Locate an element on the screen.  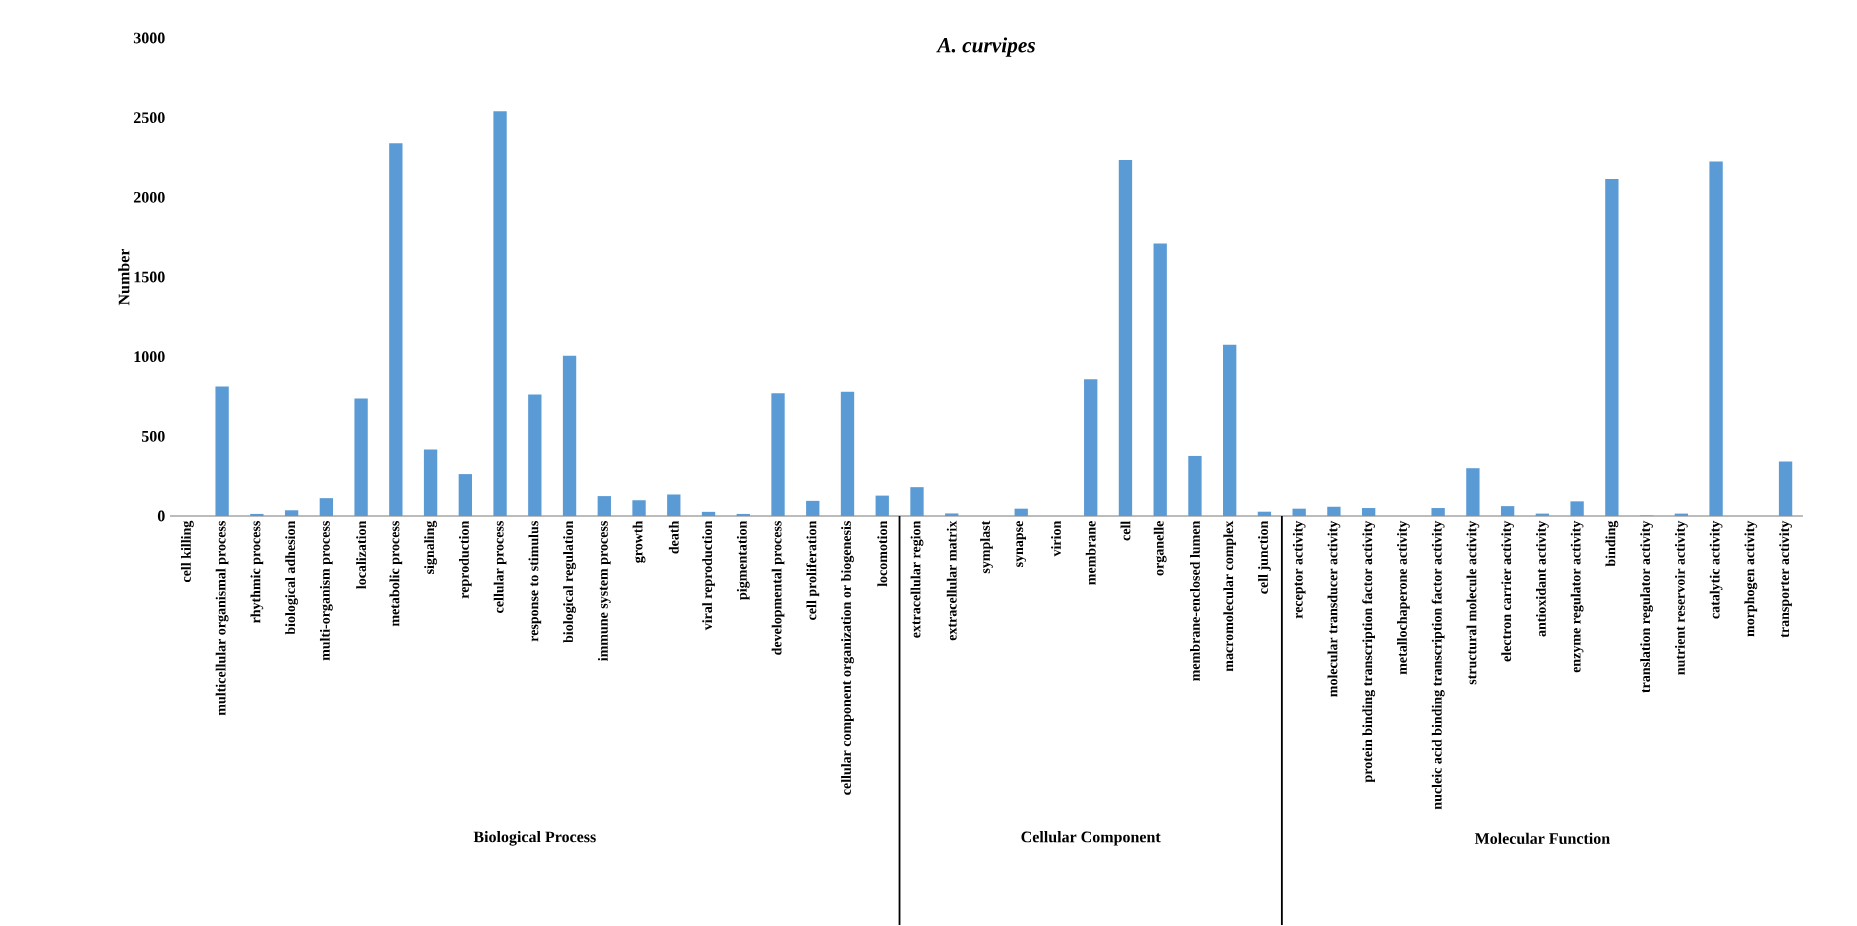
x-tick-label: viral reproduction is located at coordinates (708, 575).